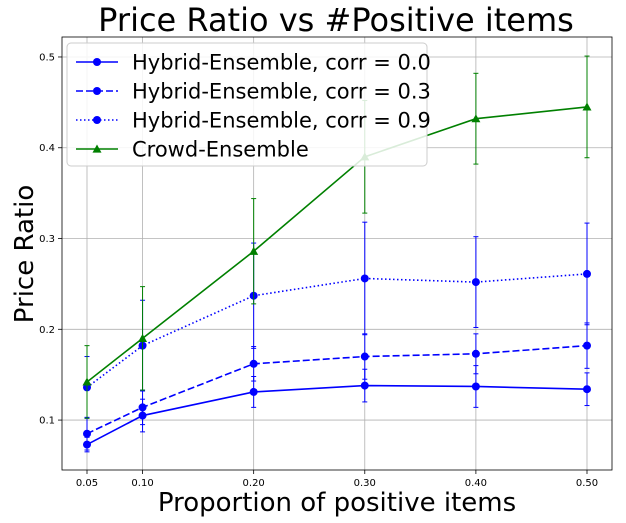 This screenshot has height=523, width=626. What do you see at coordinates (337, 503) in the screenshot?
I see `x-axis-label: Proportion of positive items` at bounding box center [337, 503].